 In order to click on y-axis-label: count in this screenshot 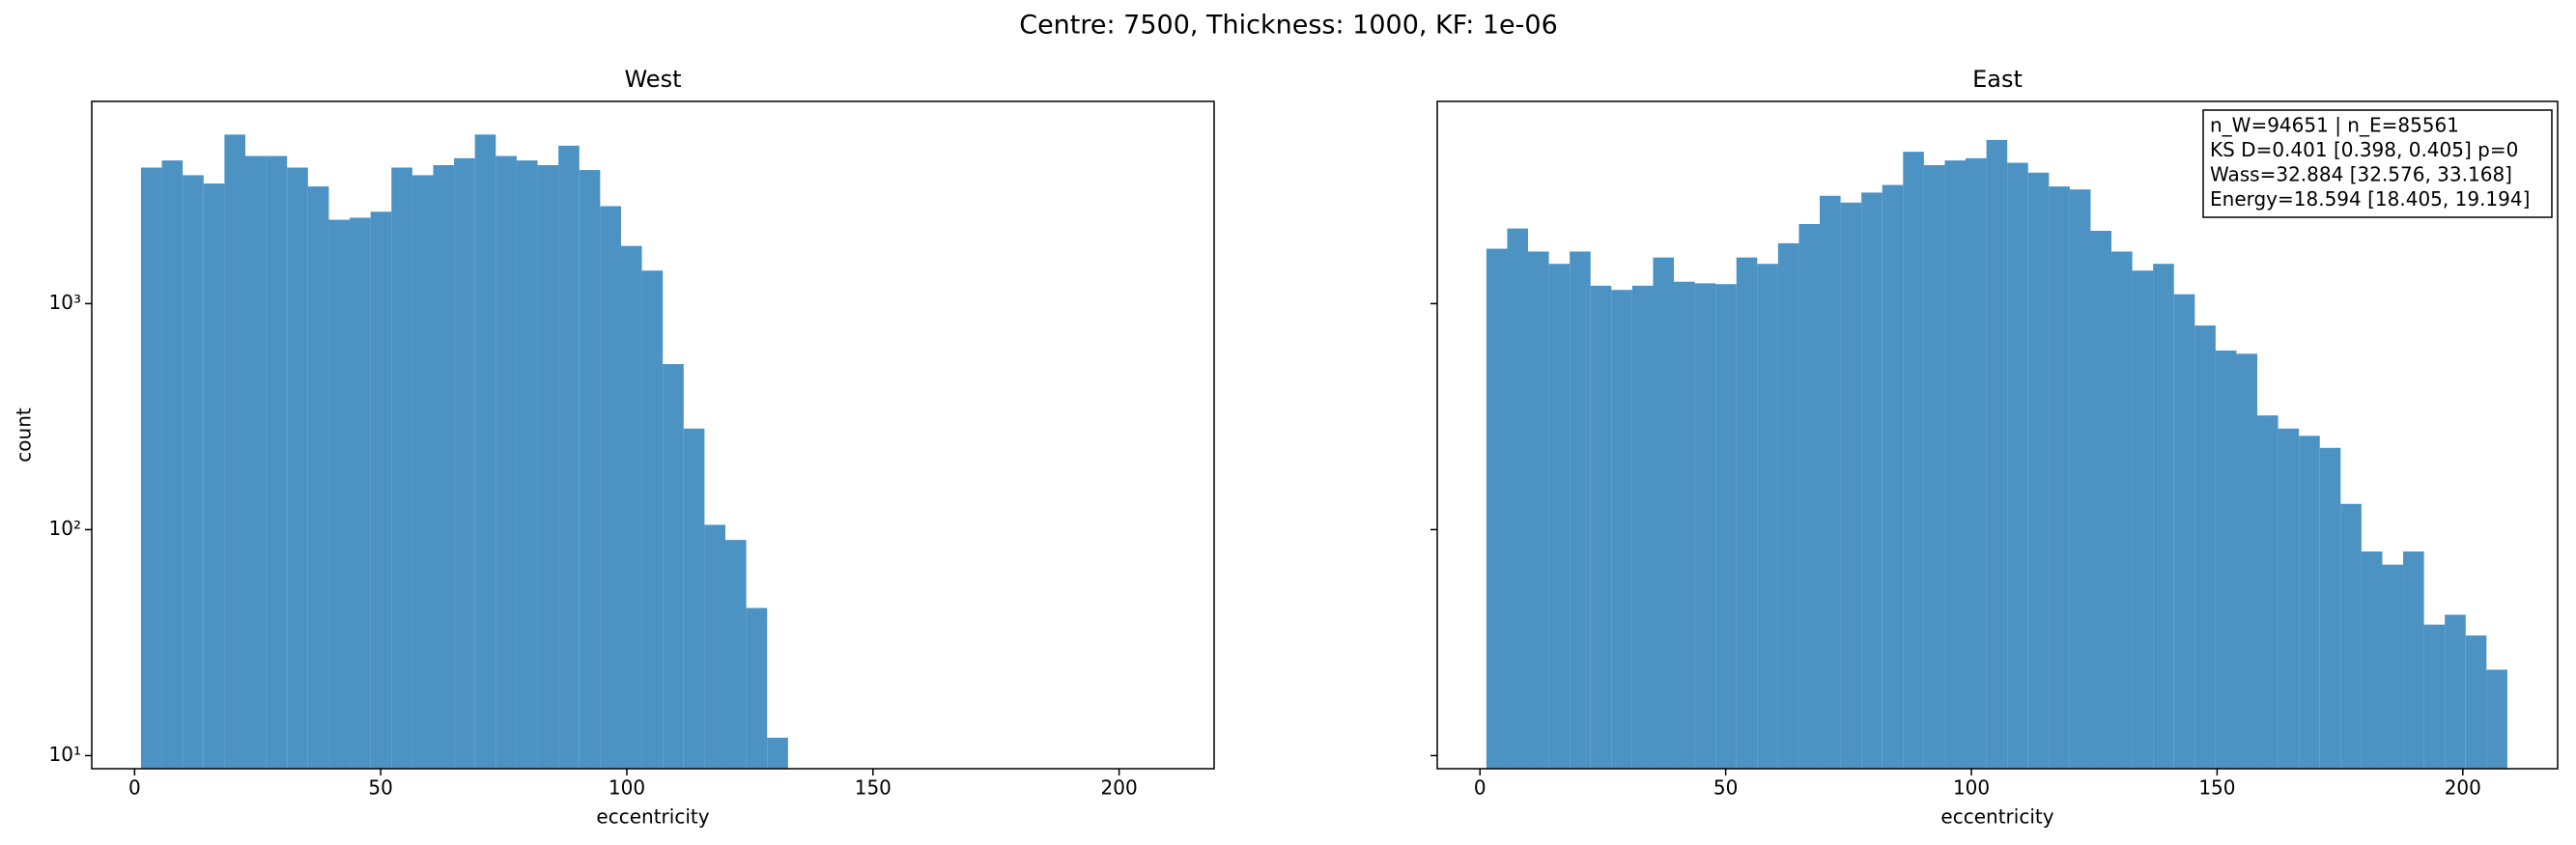, I will do `click(24, 435)`.